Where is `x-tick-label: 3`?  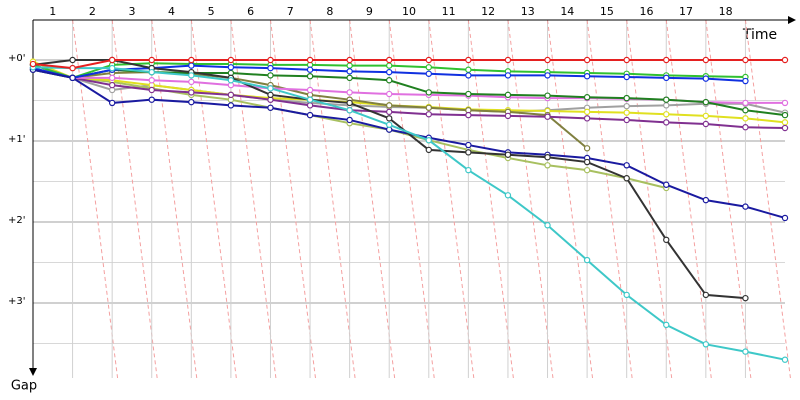
x-tick-label: 3 is located at coordinates (131, 11).